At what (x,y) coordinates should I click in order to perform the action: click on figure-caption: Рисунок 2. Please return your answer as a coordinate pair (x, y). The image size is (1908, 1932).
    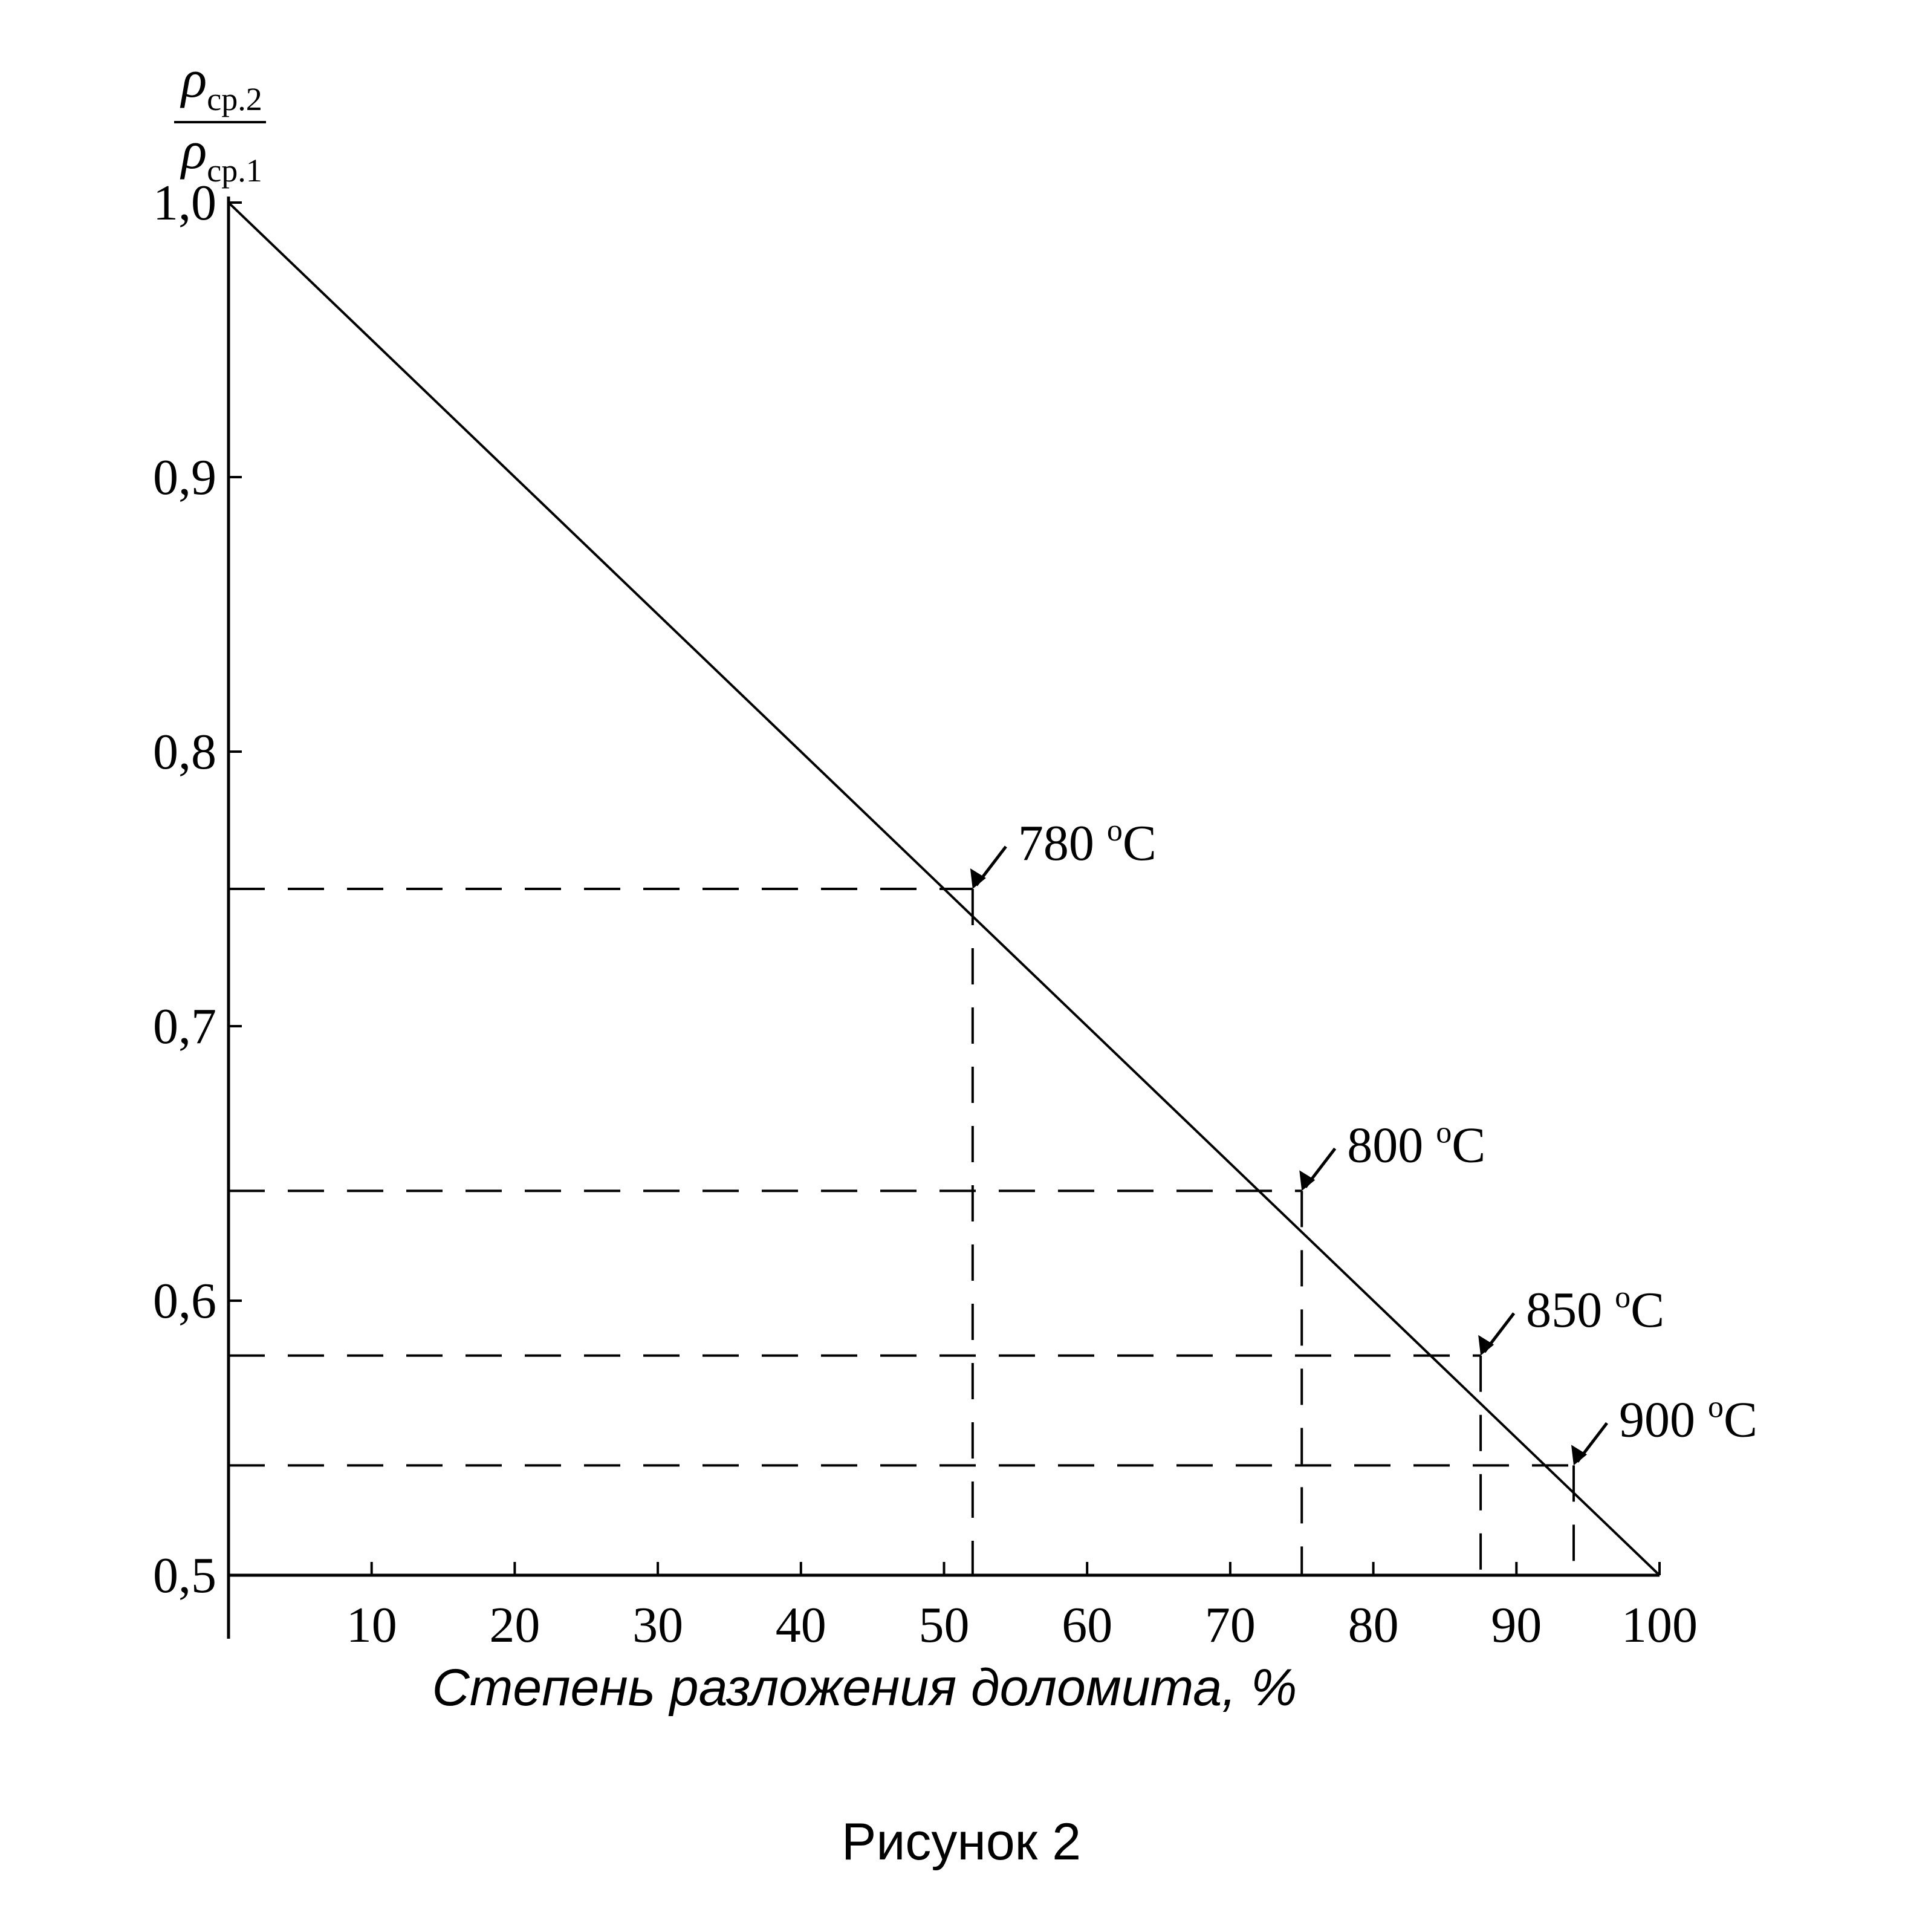
    Looking at the image, I should click on (961, 1842).